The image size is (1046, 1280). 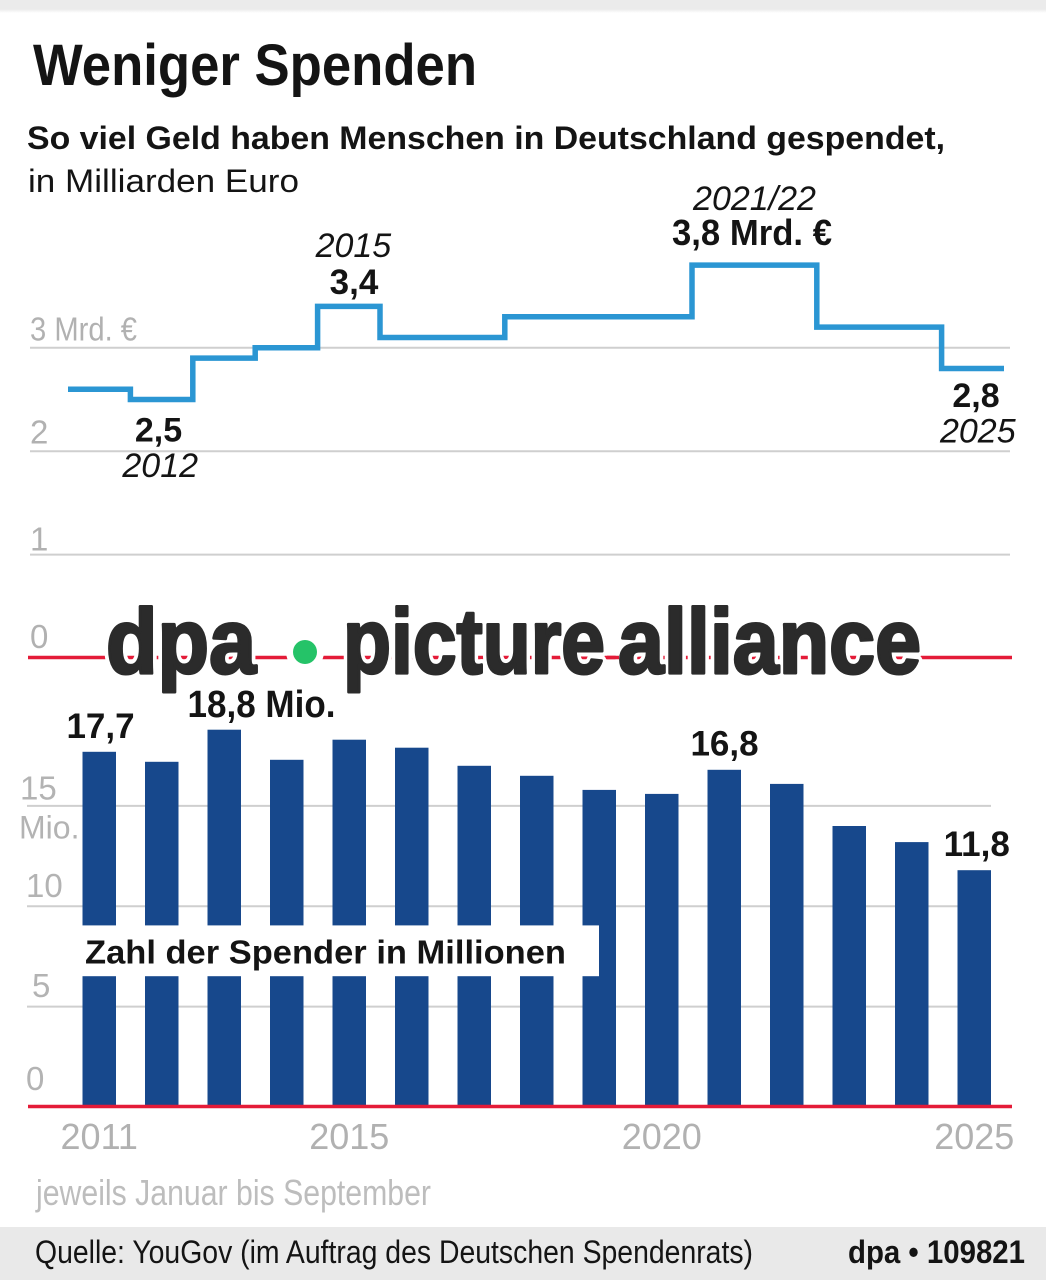 What do you see at coordinates (159, 466) in the screenshot?
I see `svg-text: 2012` at bounding box center [159, 466].